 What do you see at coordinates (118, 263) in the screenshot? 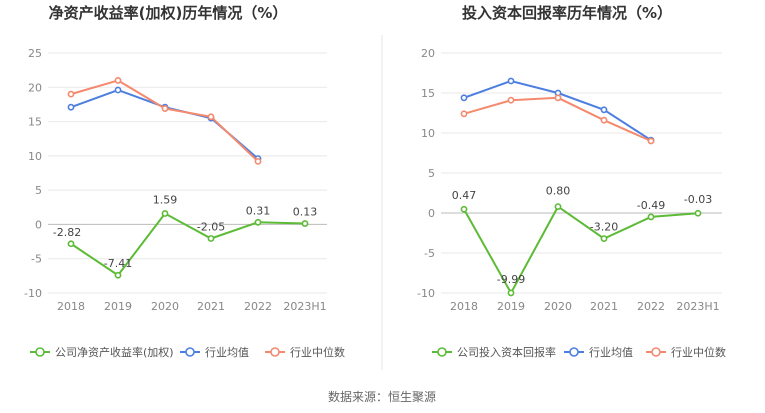
I see `data-label: -7.41` at bounding box center [118, 263].